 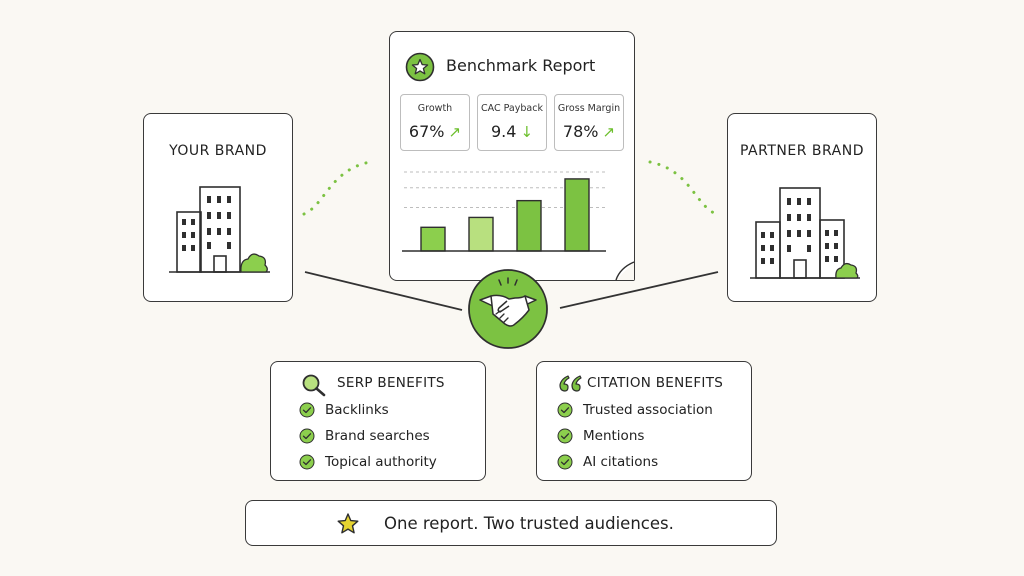 What do you see at coordinates (391, 383) in the screenshot?
I see `serp-benefits-title: SERP BENEFITS` at bounding box center [391, 383].